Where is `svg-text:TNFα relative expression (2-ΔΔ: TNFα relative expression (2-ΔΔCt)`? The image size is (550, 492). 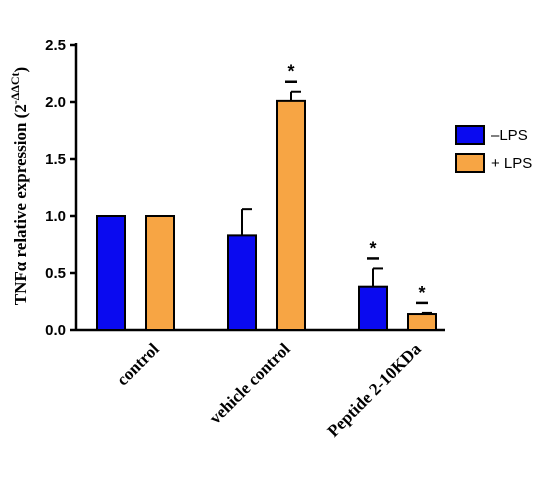
svg-text:TNFα relative expression (2-ΔΔ: TNFα relative expression (2-ΔΔCt) is located at coordinates (19, 186).